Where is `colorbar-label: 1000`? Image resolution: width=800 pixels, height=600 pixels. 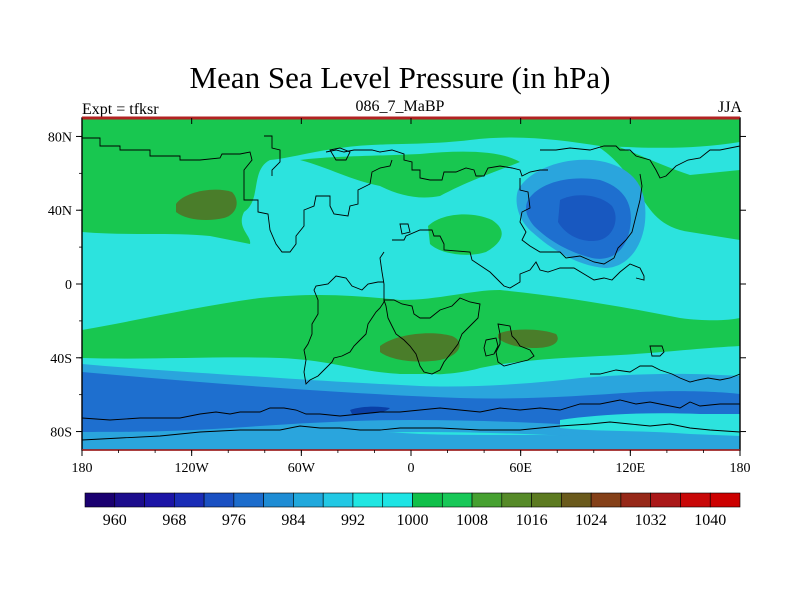
colorbar-label: 1000 is located at coordinates (413, 520).